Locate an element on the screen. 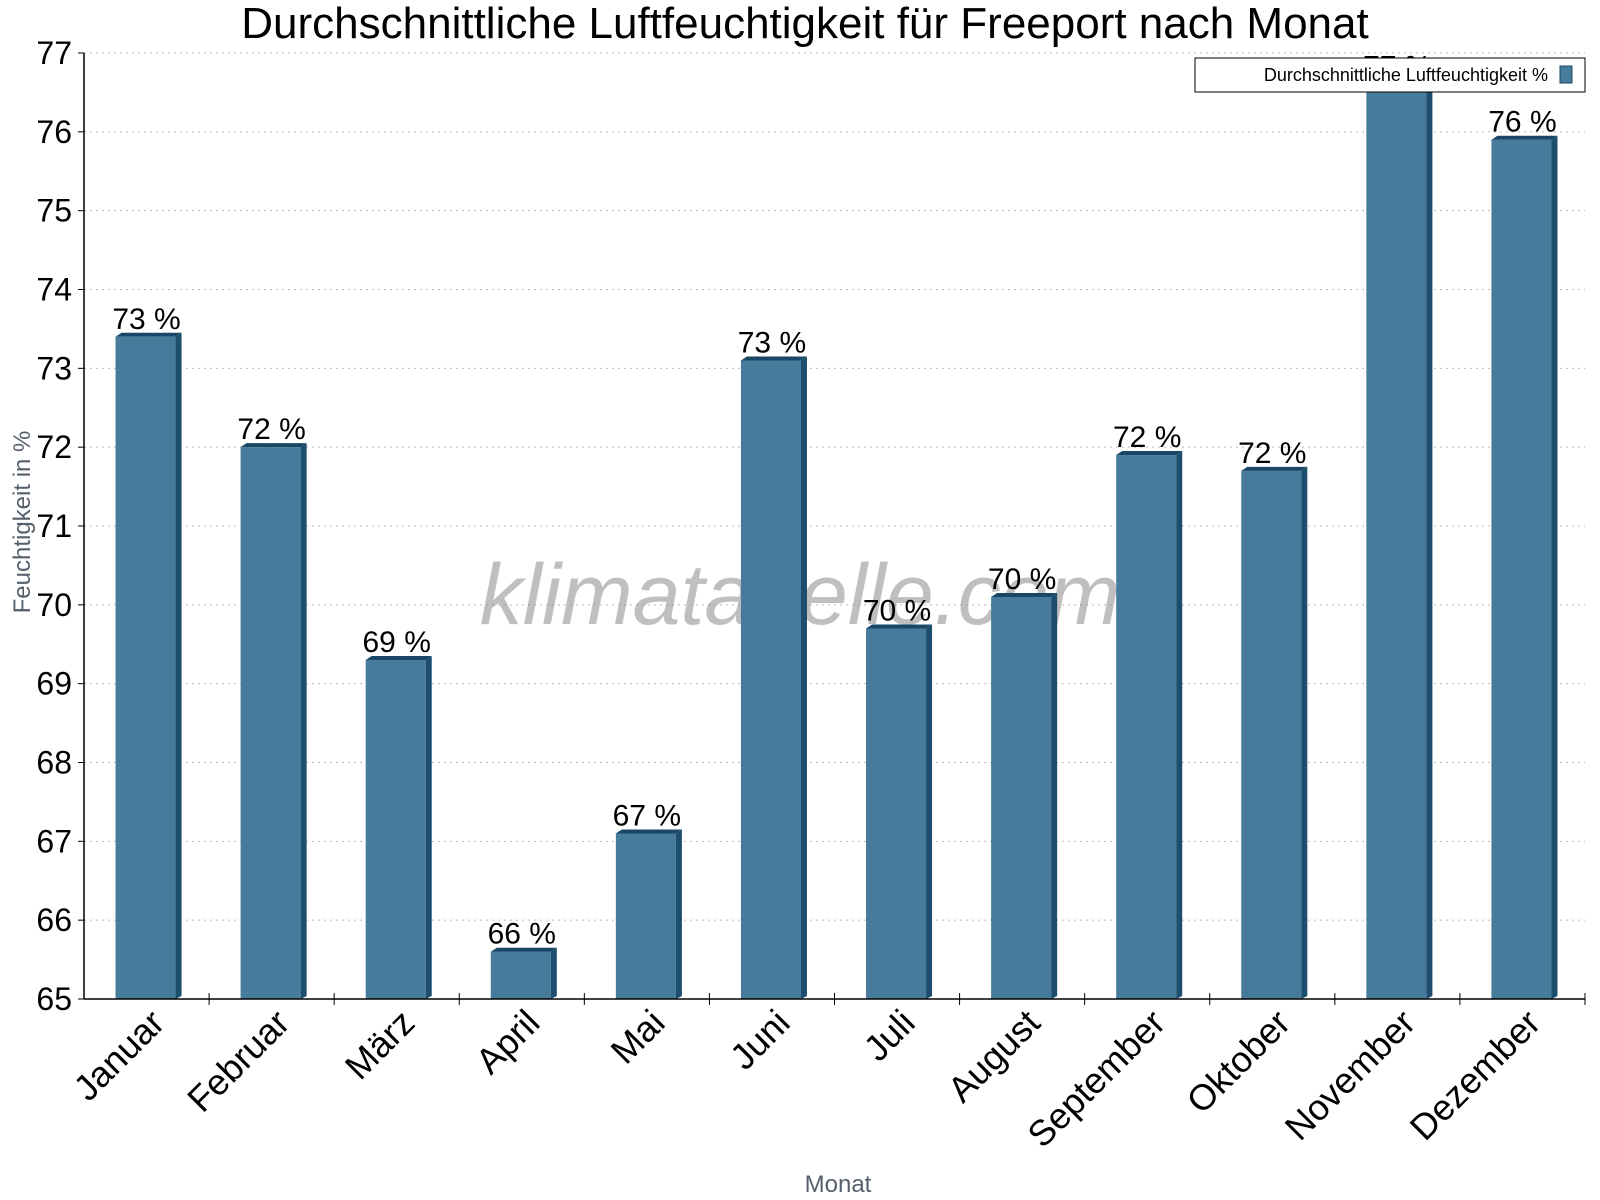  legend-box is located at coordinates (1390, 75).